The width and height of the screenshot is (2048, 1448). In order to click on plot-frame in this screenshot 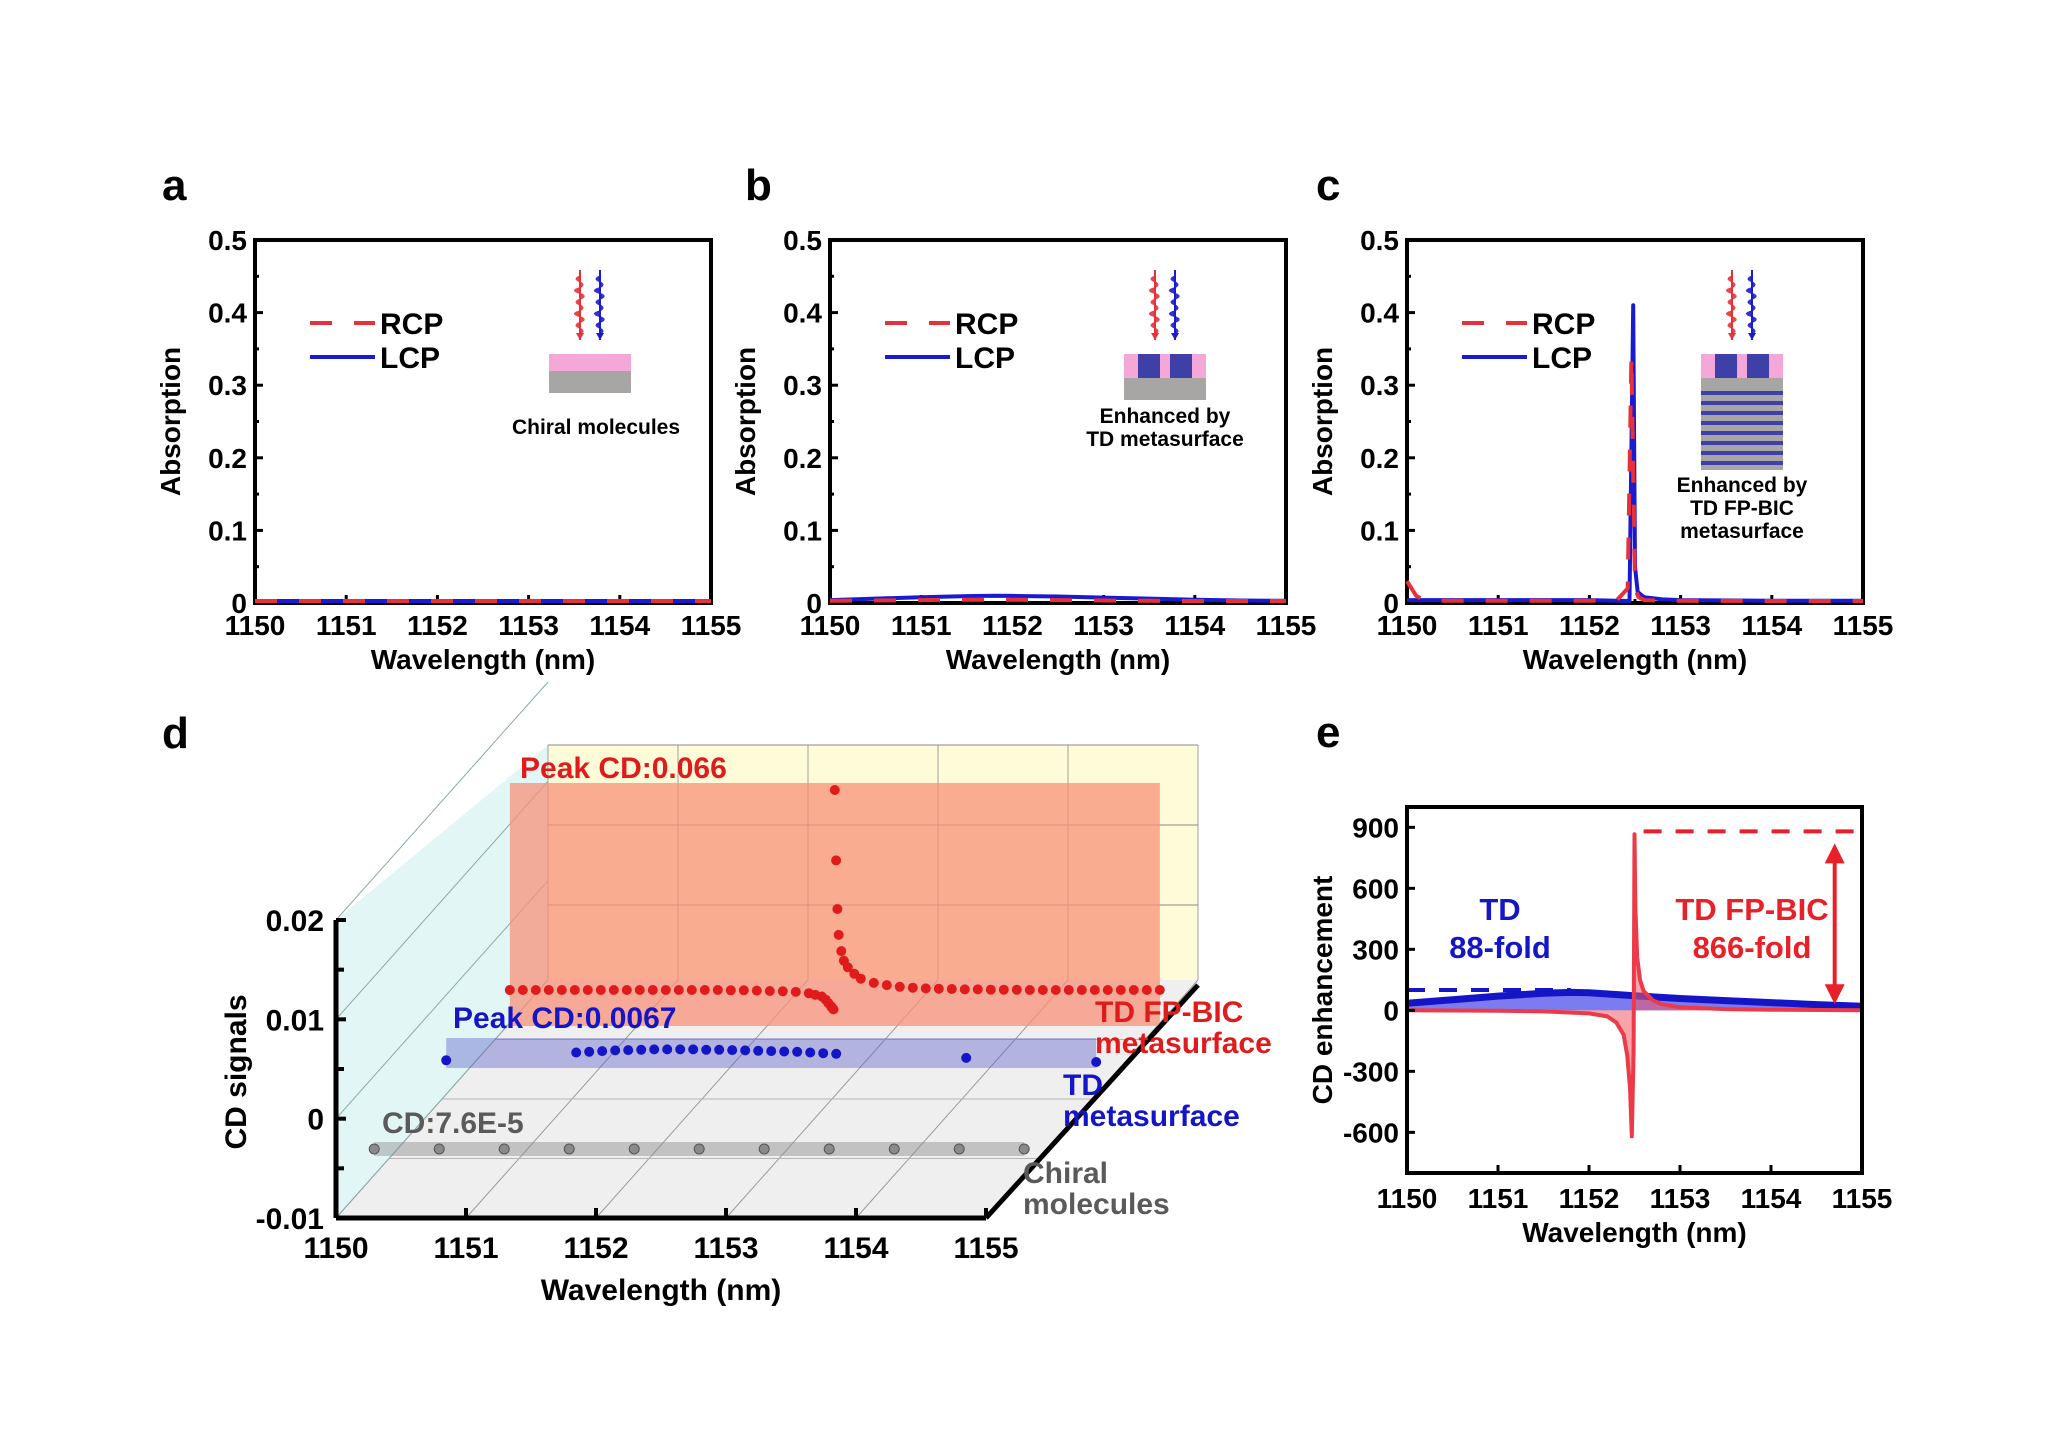, I will do `click(1634, 990)`.